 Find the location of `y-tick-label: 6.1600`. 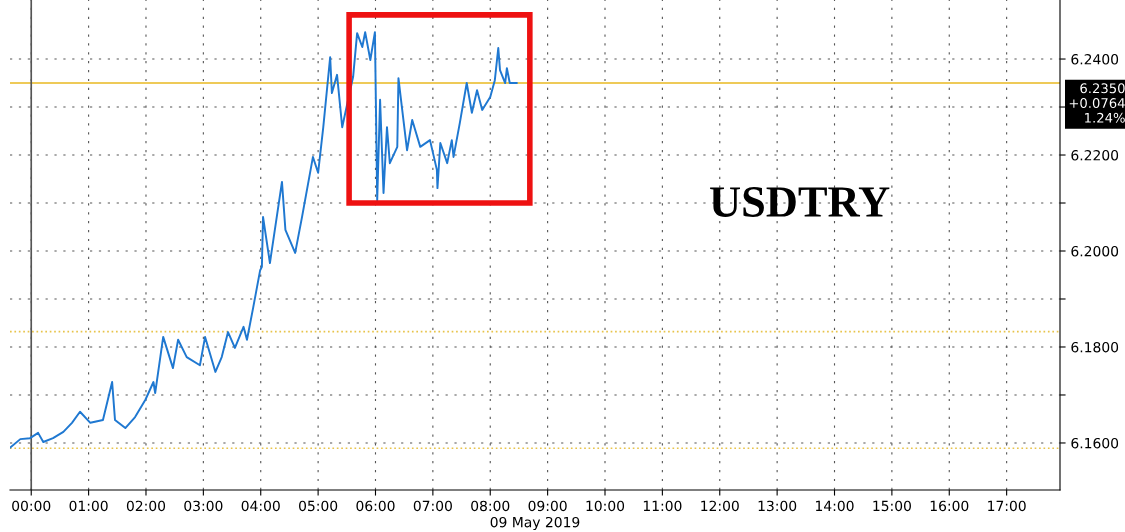

y-tick-label: 6.1600 is located at coordinates (1095, 443).